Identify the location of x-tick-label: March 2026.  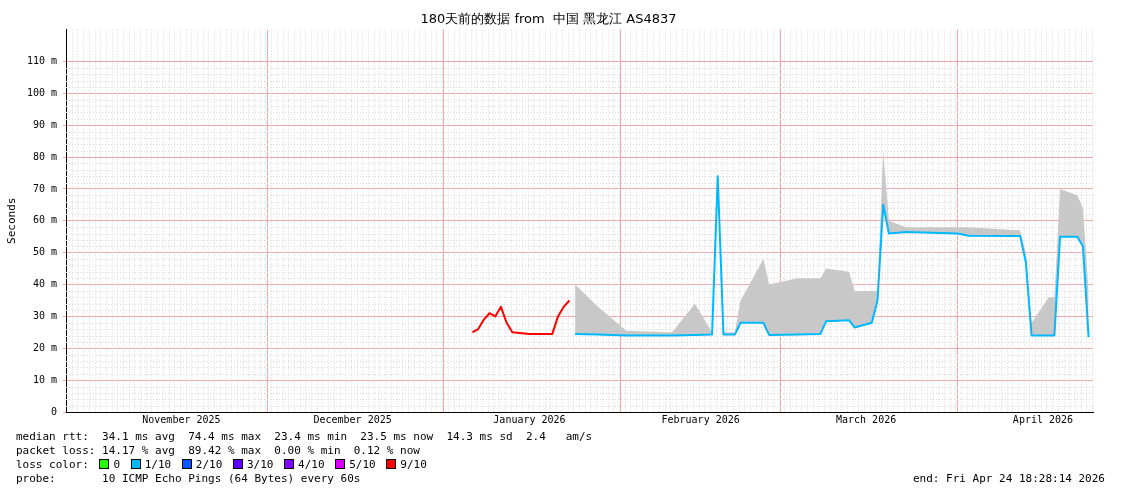
(866, 419).